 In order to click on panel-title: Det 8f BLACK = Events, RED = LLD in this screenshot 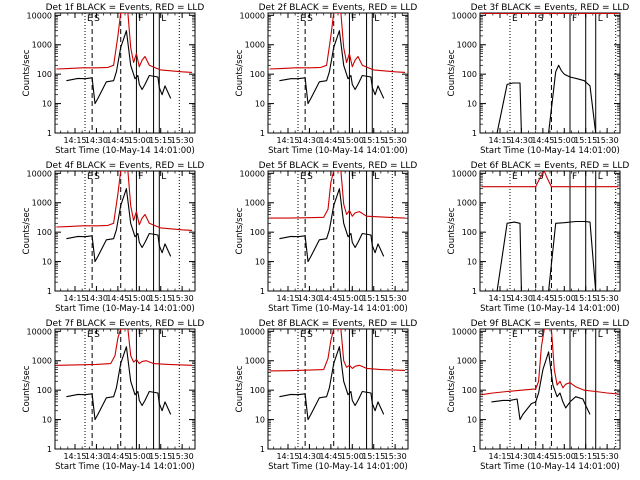, I will do `click(338, 324)`.